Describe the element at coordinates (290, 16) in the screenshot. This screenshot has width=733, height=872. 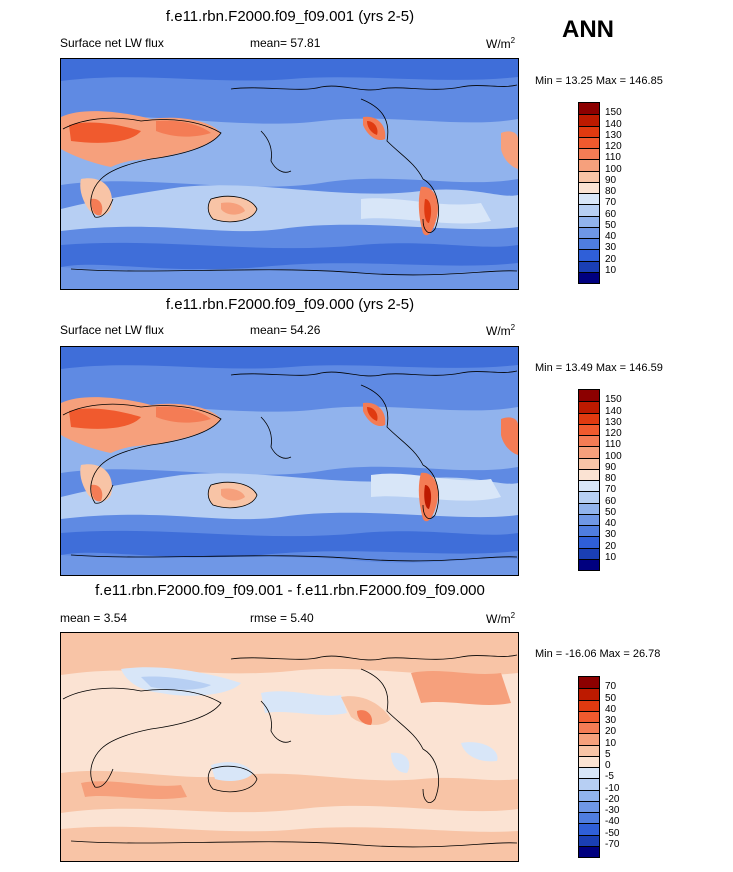
I see `panel-1-title: f.e11.rbn.F2000.f09_f09.001 (yrs 2-5)` at that location.